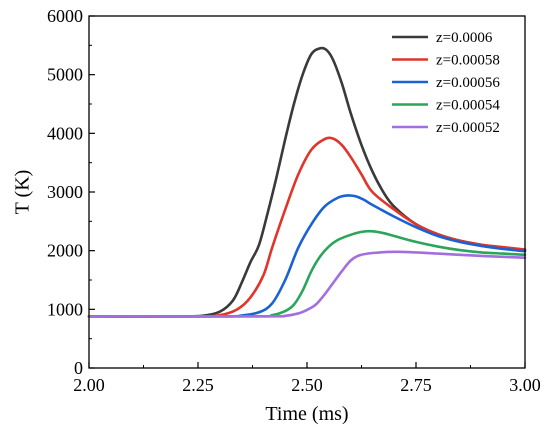 This screenshot has width=550, height=437. What do you see at coordinates (65, 192) in the screenshot?
I see `y-tick-label: 3000` at bounding box center [65, 192].